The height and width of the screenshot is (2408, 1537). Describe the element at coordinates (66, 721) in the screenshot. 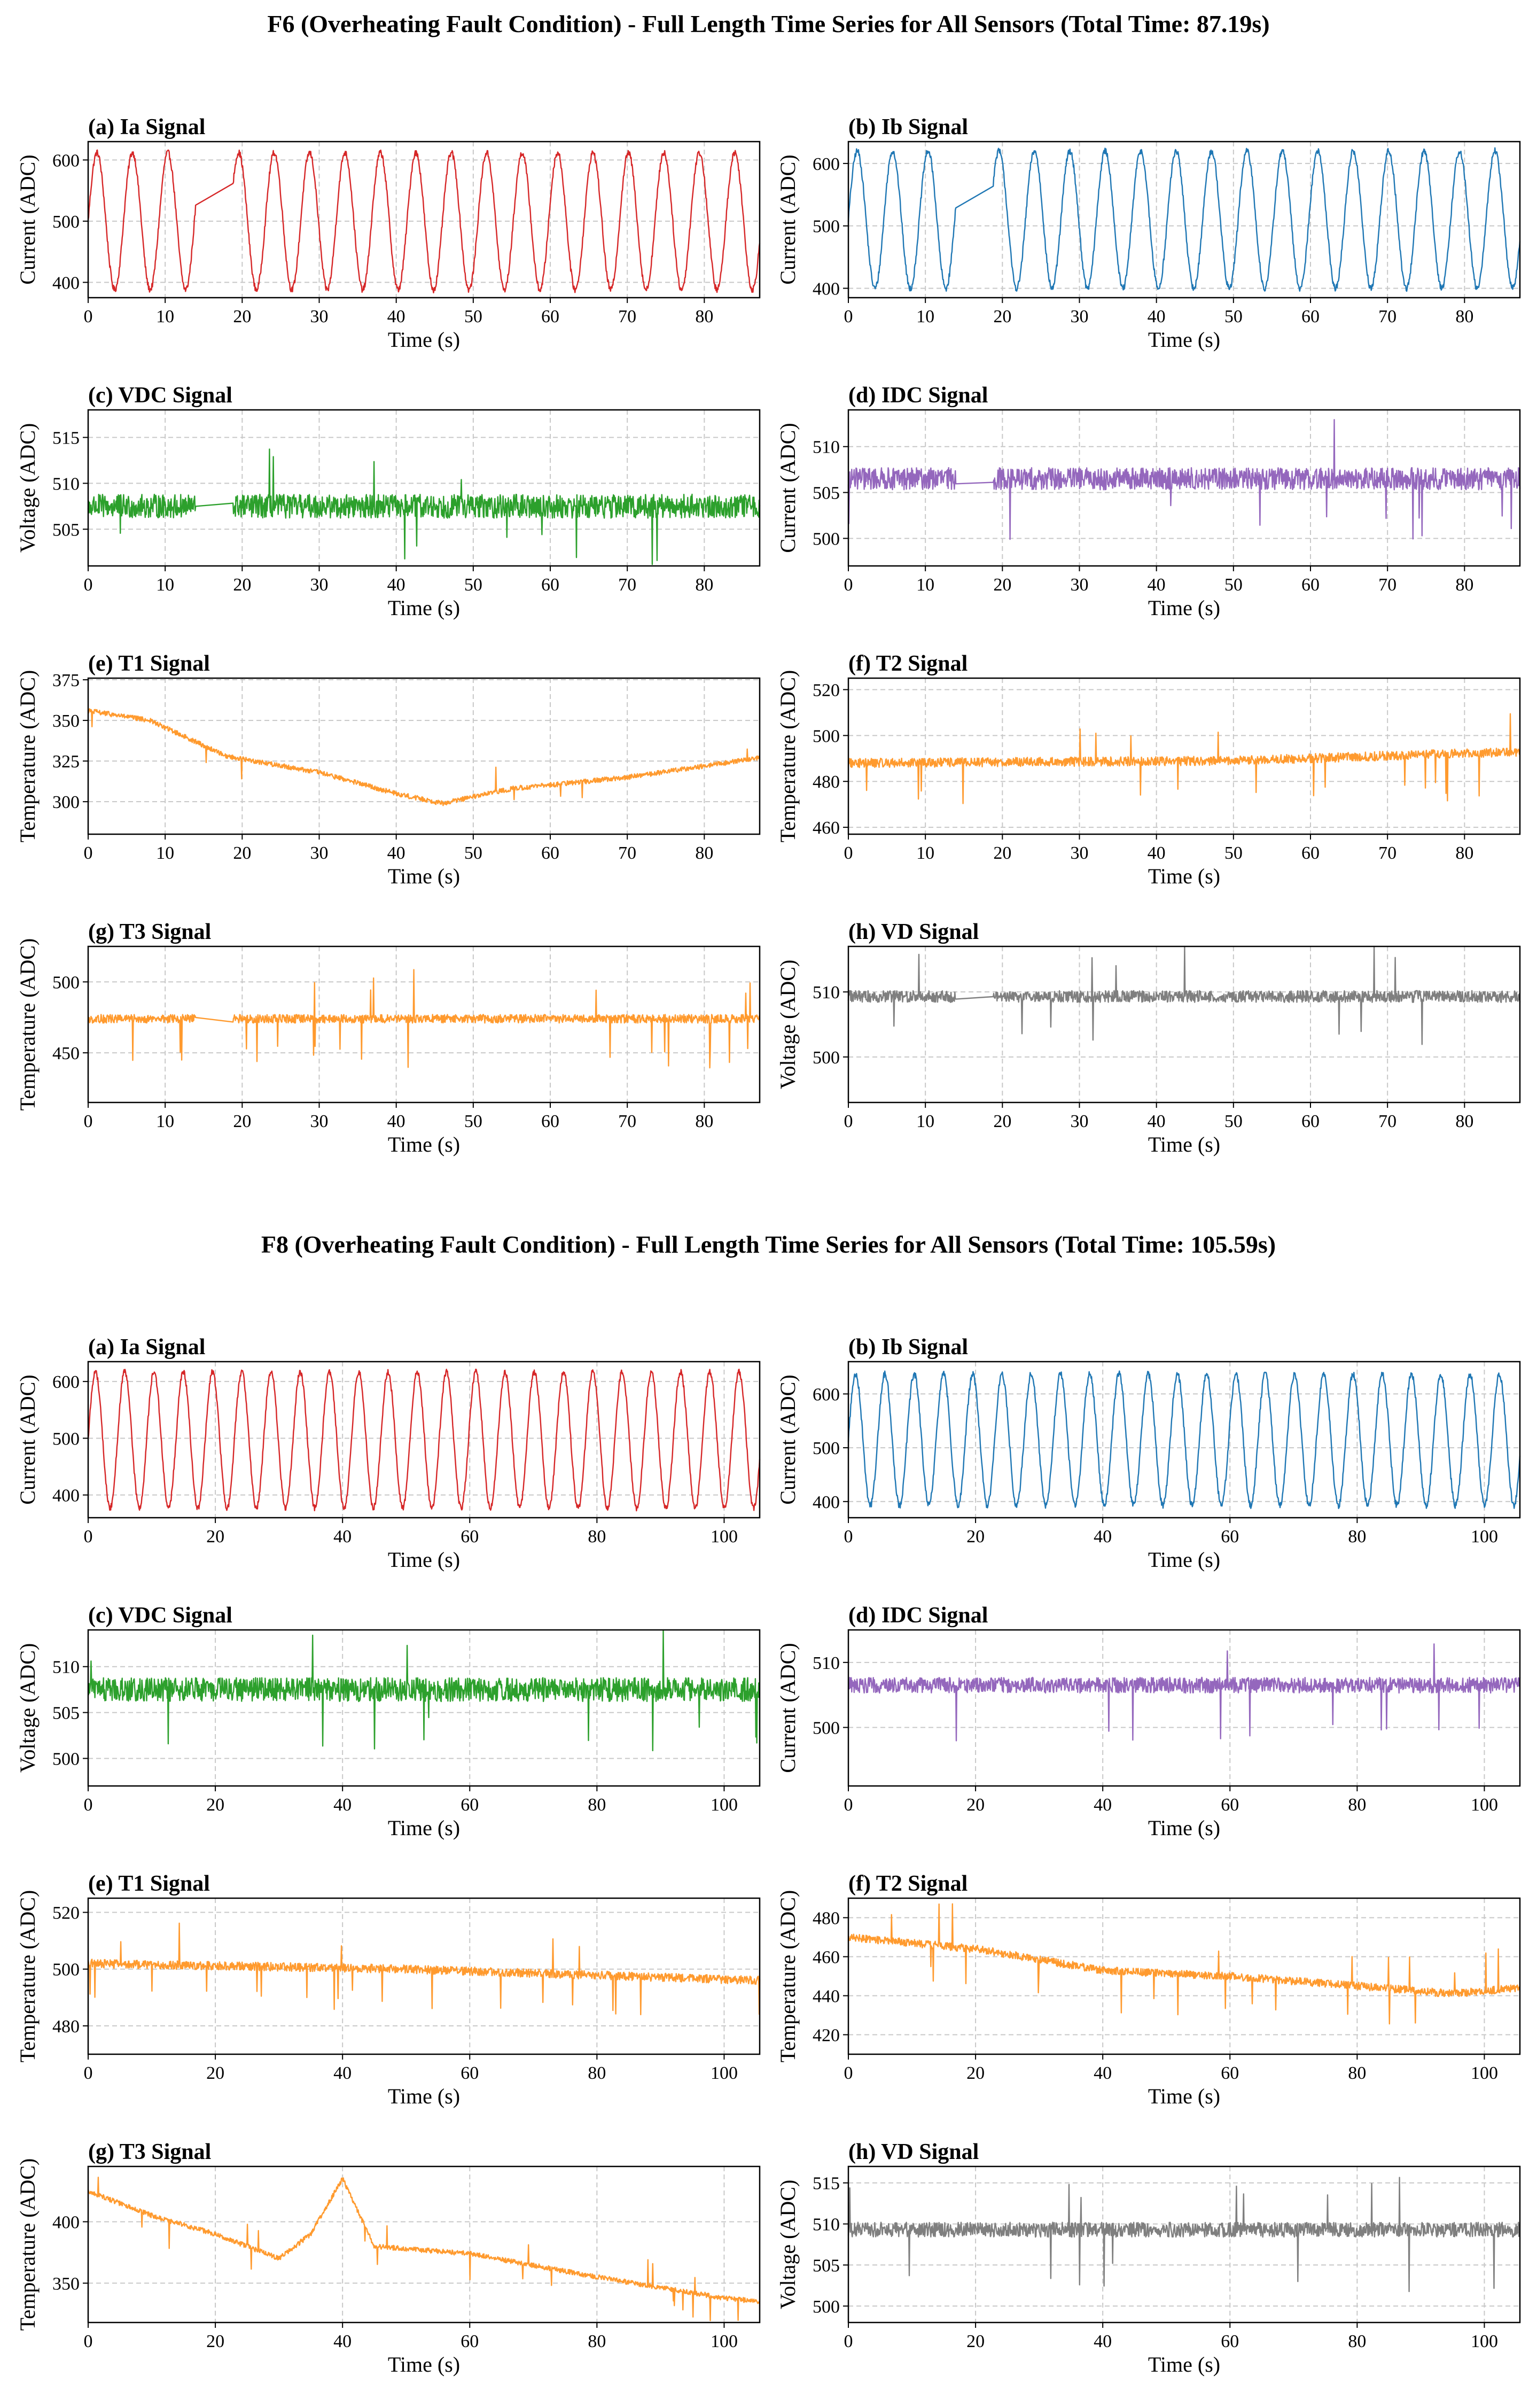

I see `fig6-panel-e-ytick-label: 350` at that location.